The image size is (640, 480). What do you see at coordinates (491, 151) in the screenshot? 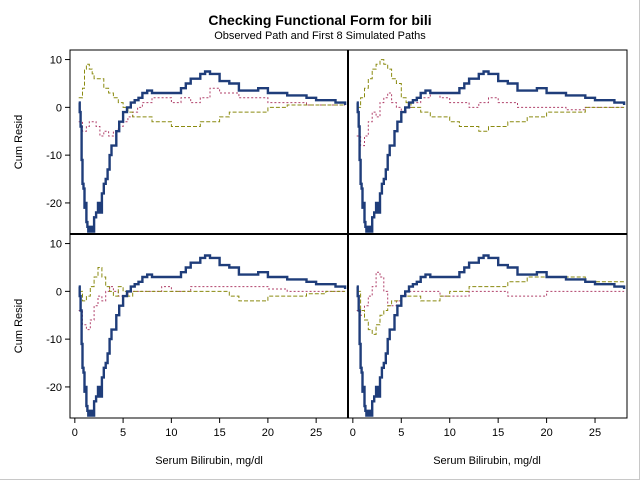
I see `observed-path-top-right` at bounding box center [491, 151].